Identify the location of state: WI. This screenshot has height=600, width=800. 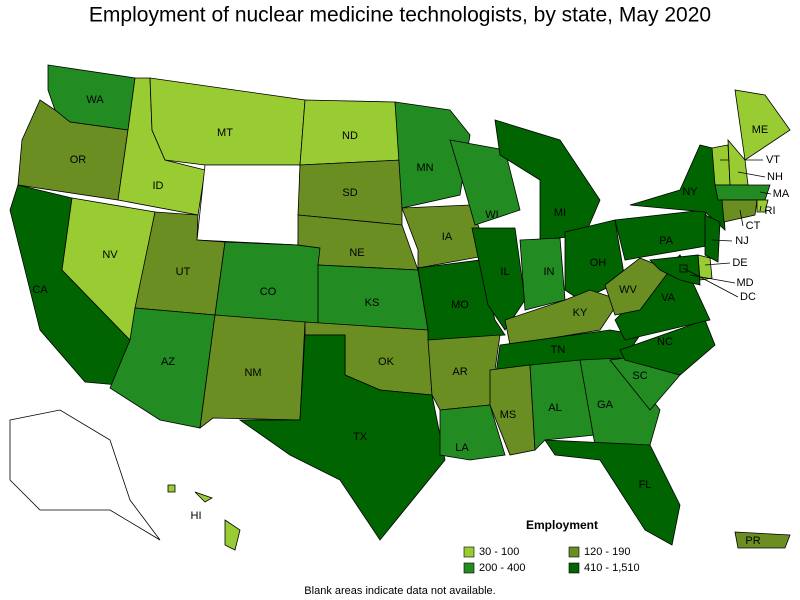
(485, 182).